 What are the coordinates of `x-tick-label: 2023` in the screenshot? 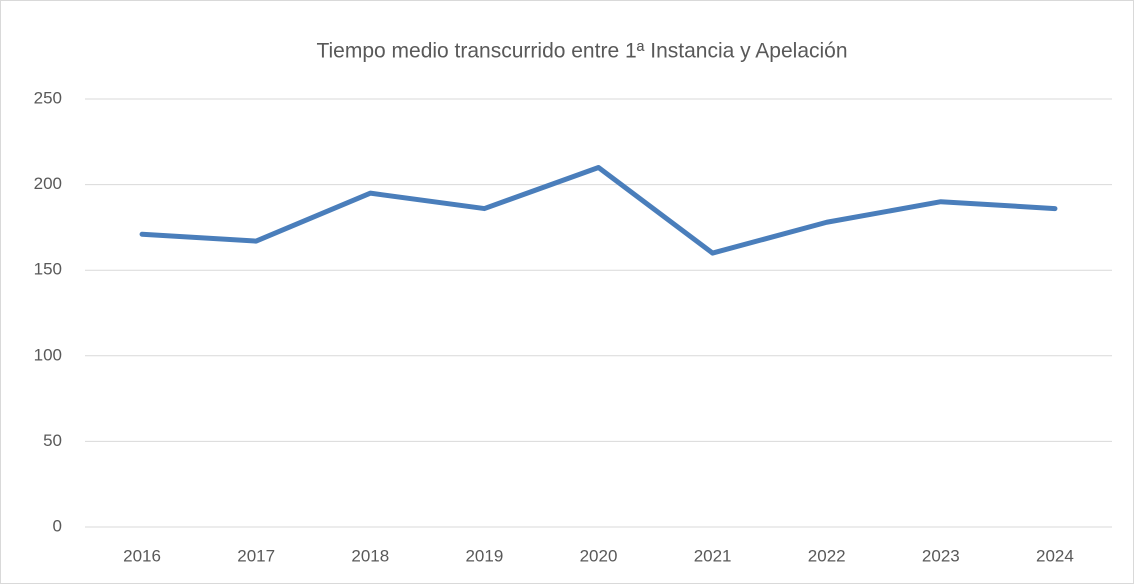 It's located at (941, 555).